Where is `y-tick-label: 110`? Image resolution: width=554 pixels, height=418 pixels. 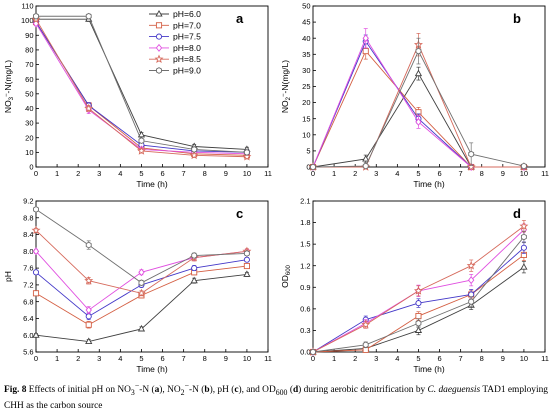
y-tick-label: 110 is located at coordinates (28, 6).